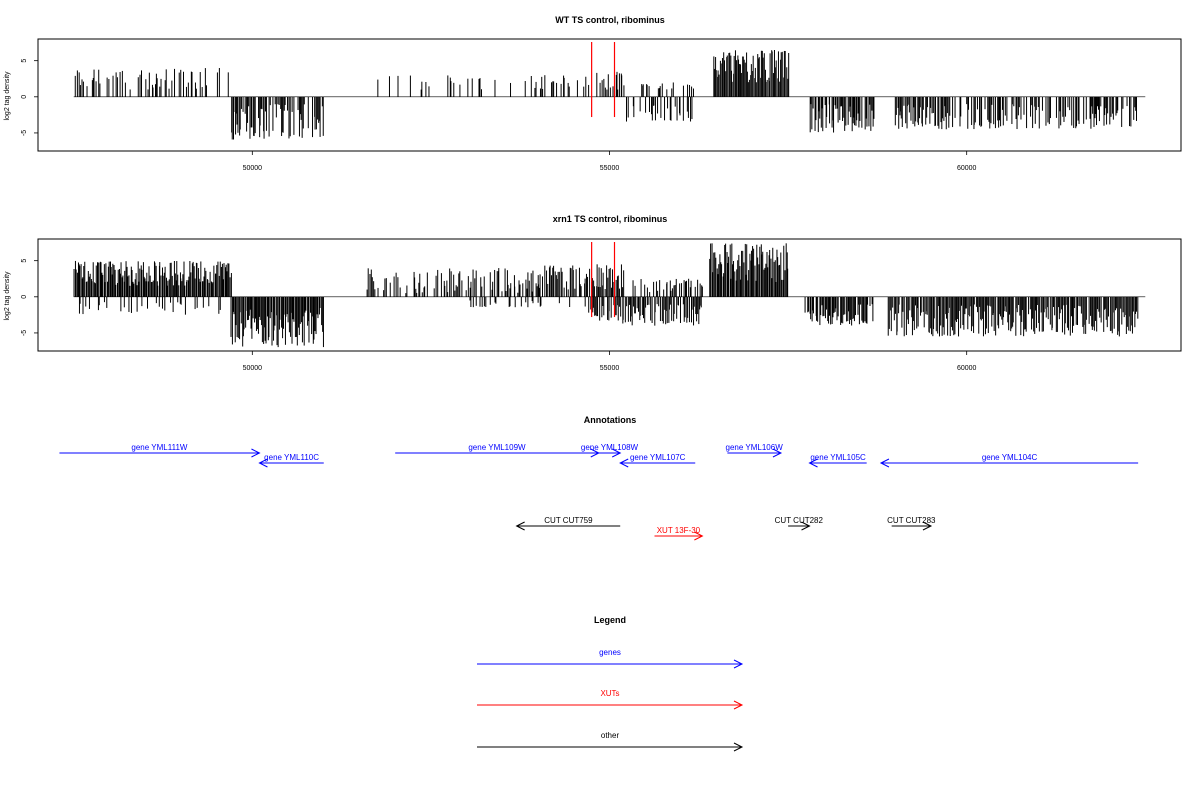 The height and width of the screenshot is (800, 1200). What do you see at coordinates (911, 520) in the screenshot?
I see `annotation-label: CUT CUT283` at bounding box center [911, 520].